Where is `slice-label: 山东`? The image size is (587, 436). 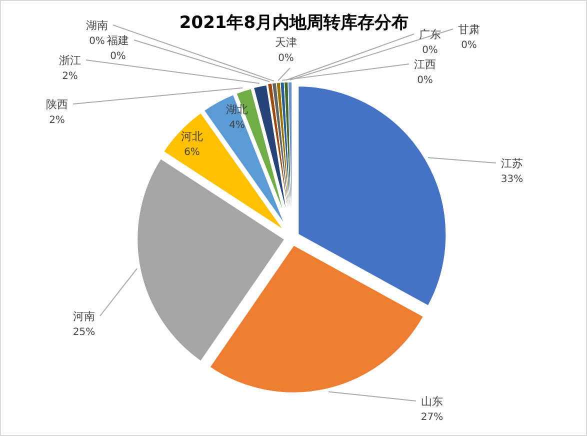
slice-label: 山东 is located at coordinates (432, 401).